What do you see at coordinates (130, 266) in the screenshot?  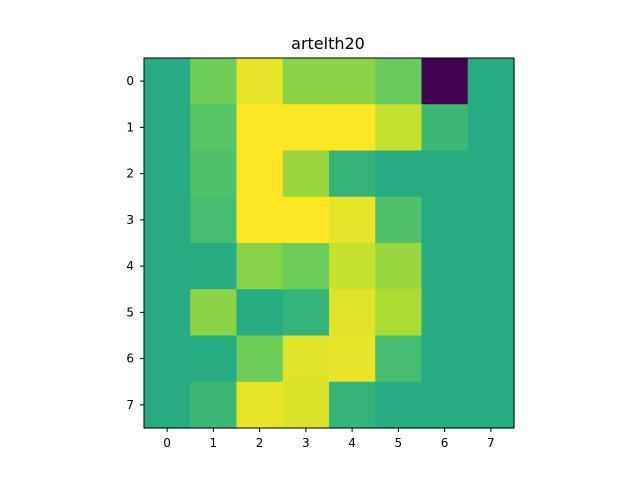 I see `y-tick-label-4: 4` at bounding box center [130, 266].